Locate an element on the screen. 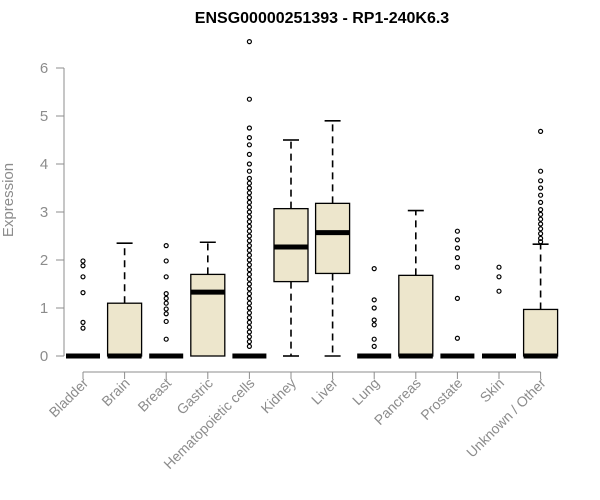  x-tick-label: Prostate is located at coordinates (441, 399).